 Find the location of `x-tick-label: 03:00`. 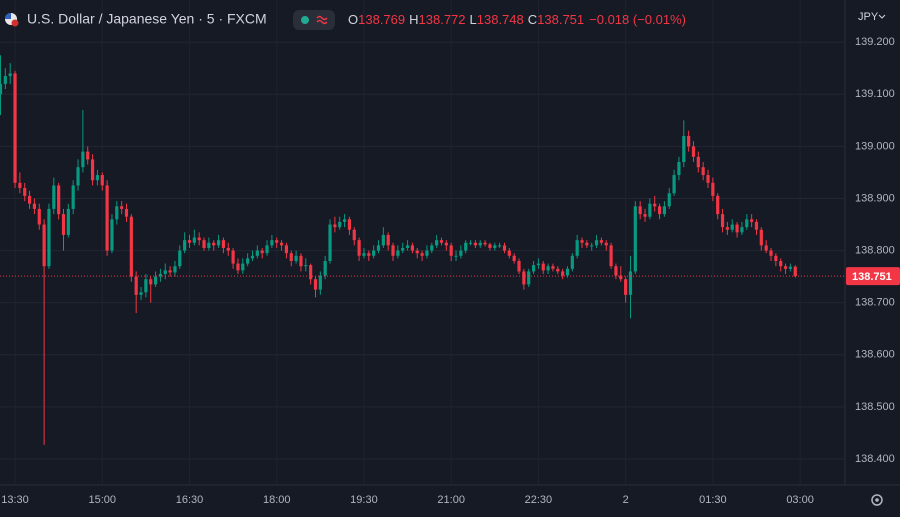

x-tick-label: 03:00 is located at coordinates (800, 500).